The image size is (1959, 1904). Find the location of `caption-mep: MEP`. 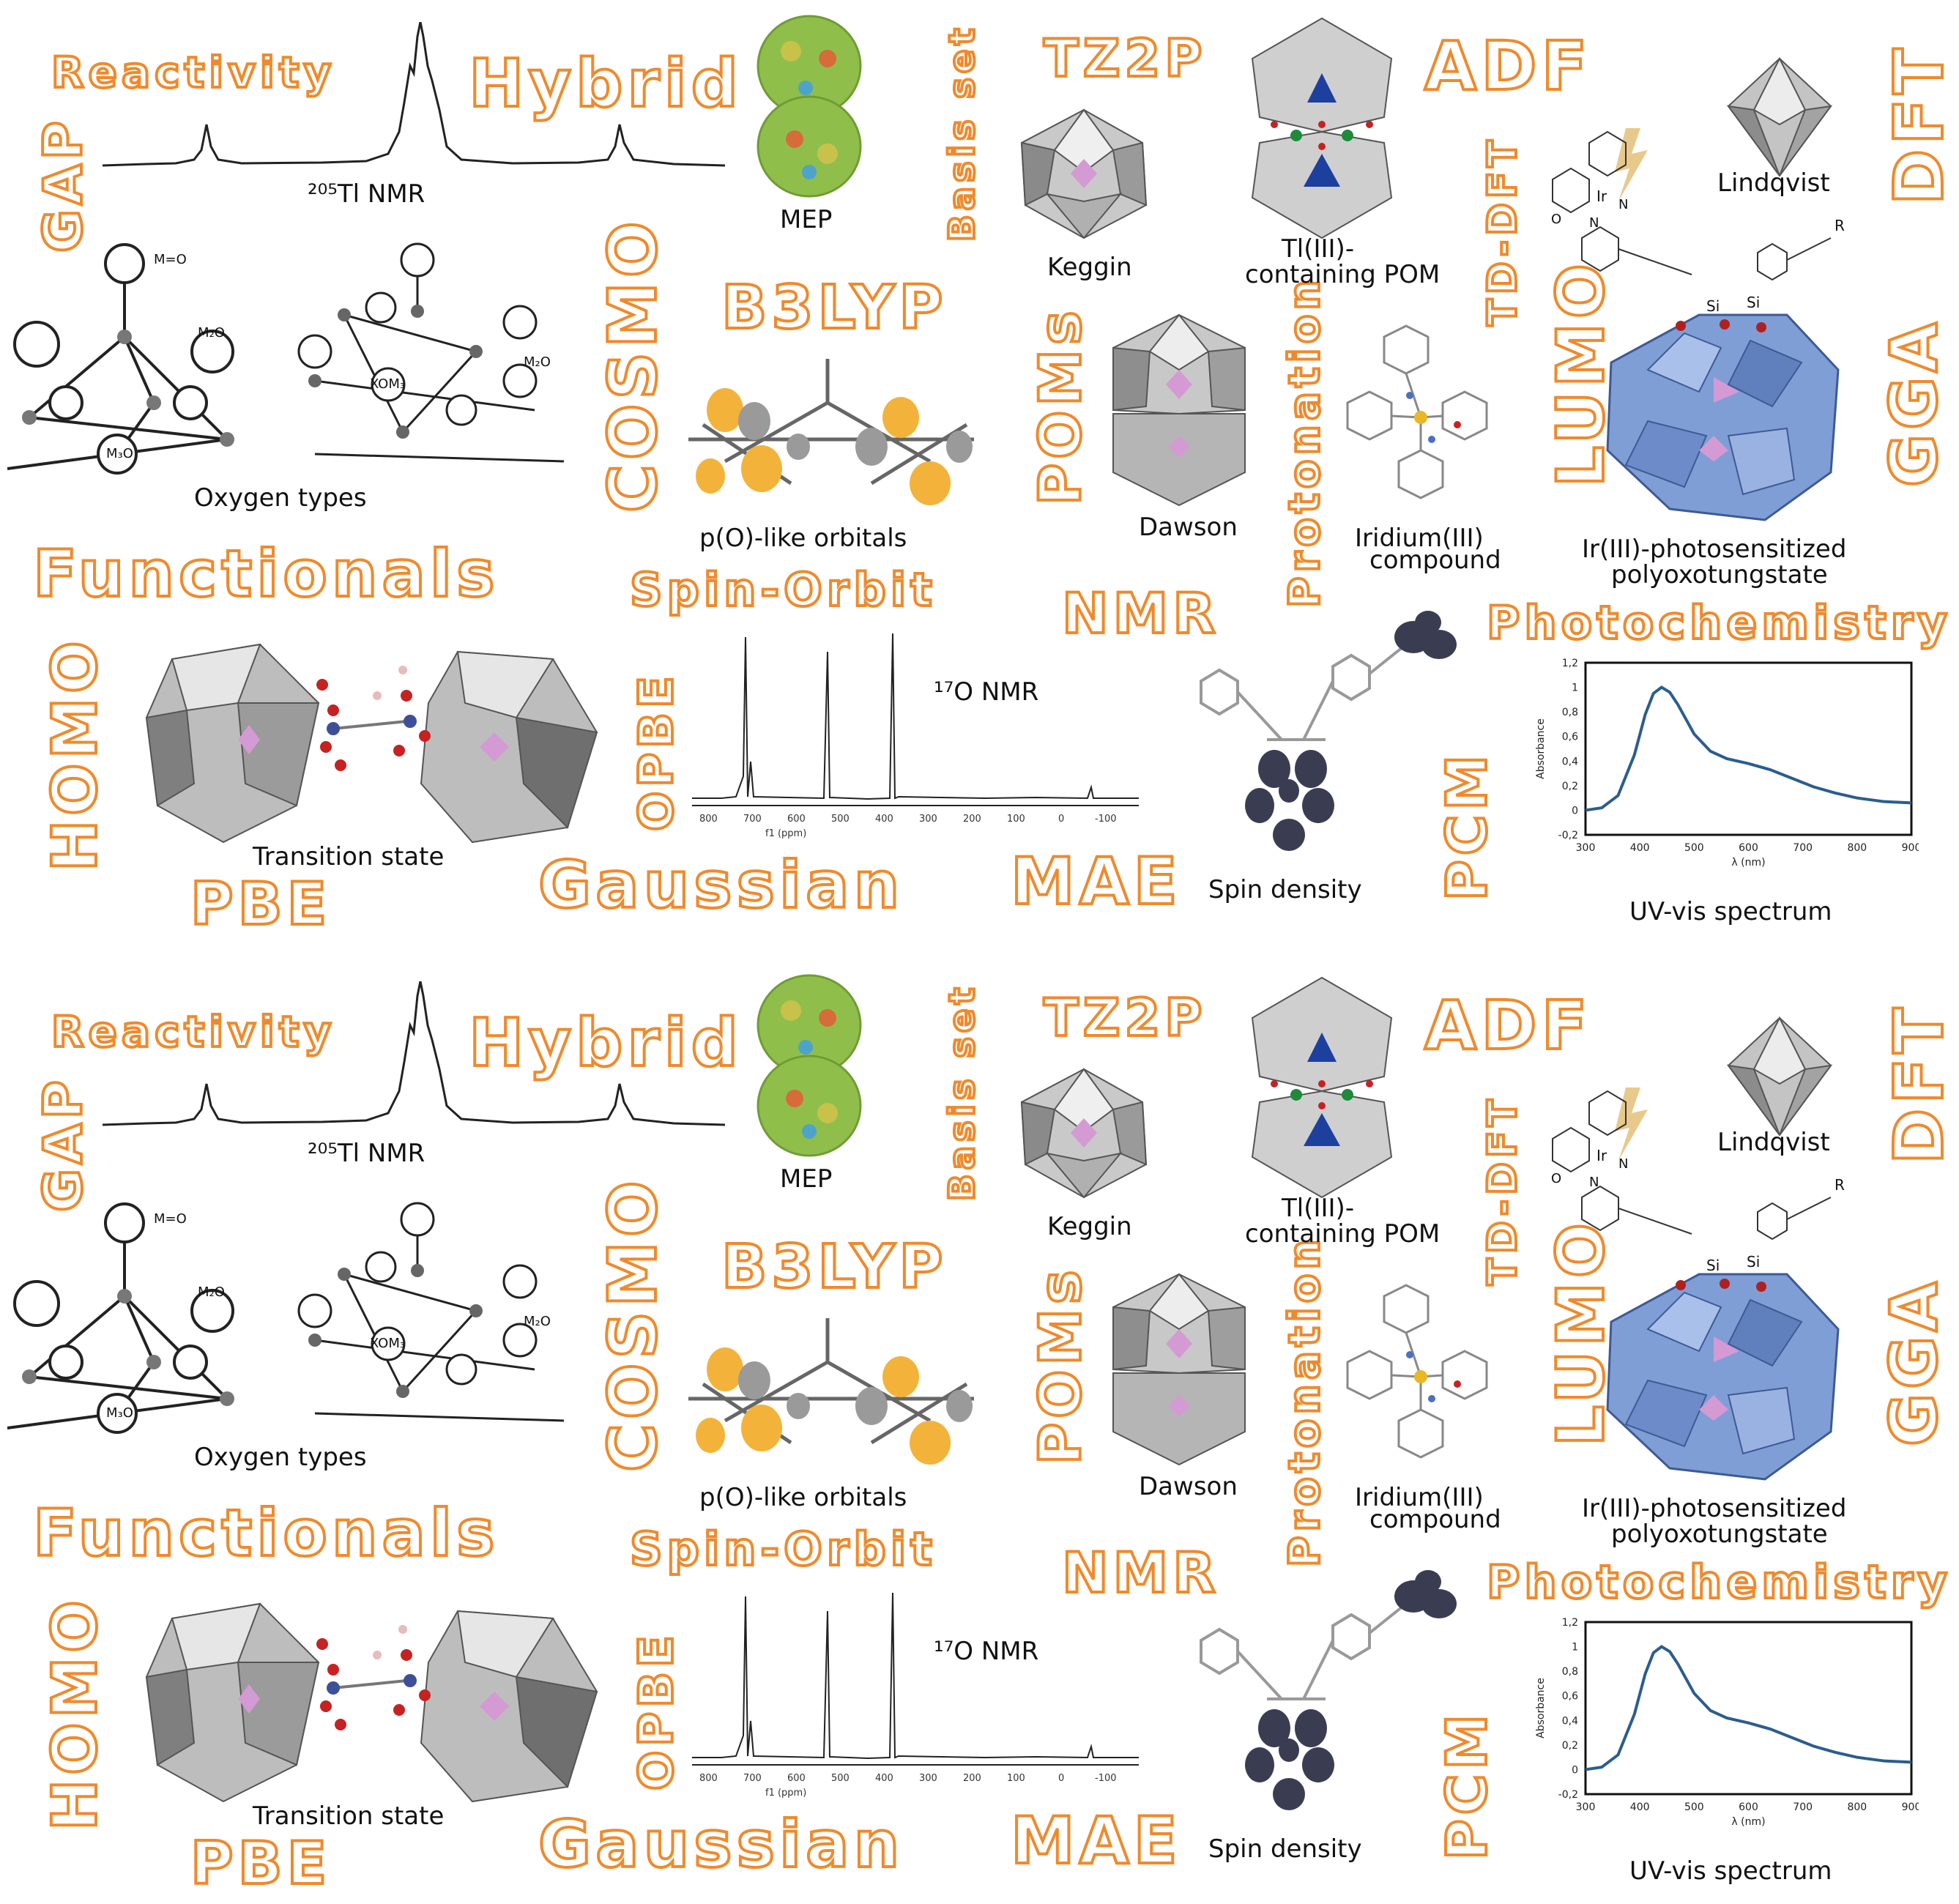

caption-mep: MEP is located at coordinates (806, 220).